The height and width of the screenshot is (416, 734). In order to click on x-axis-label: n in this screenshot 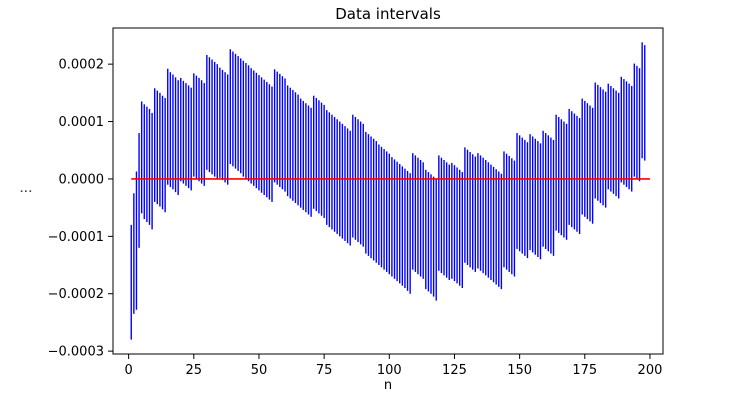, I will do `click(388, 385)`.